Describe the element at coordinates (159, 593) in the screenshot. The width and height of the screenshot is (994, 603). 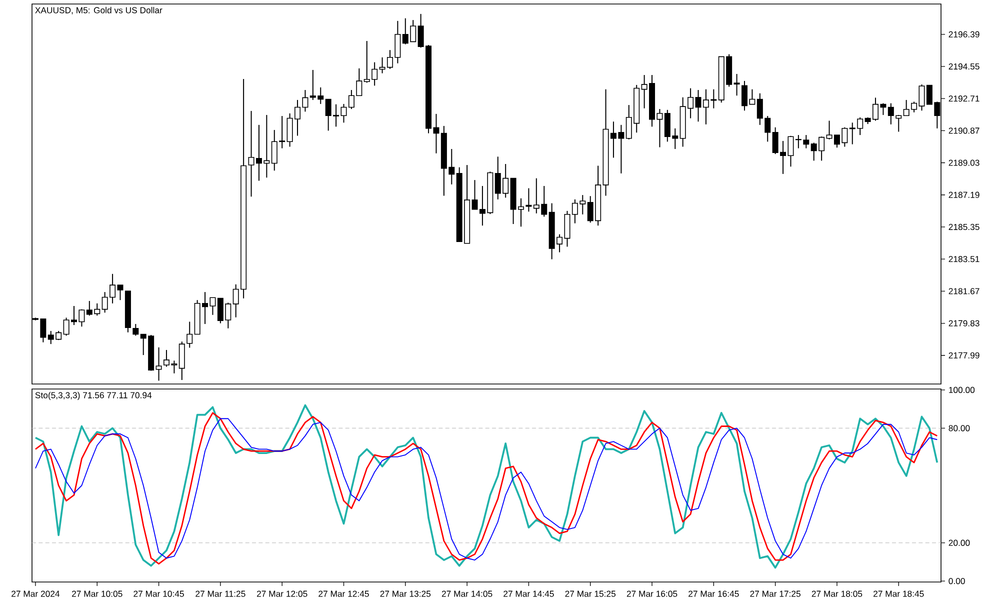
I see `x-tick-label: 27 Mar 10:45` at that location.